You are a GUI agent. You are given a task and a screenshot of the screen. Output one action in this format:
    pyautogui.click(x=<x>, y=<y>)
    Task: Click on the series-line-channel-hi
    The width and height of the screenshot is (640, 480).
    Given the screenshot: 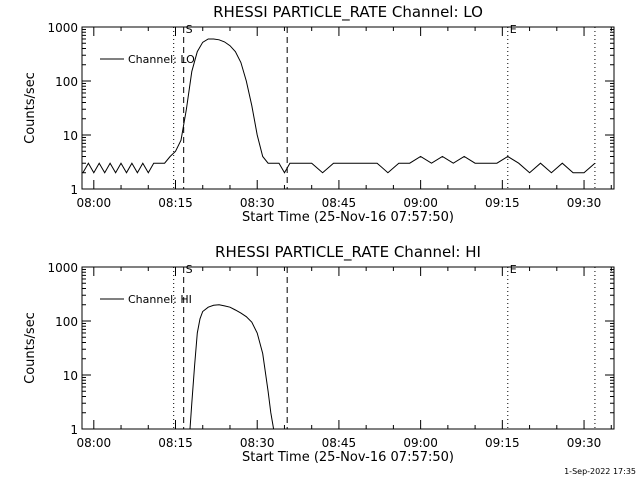 What is the action you would take?
    pyautogui.click(x=232, y=367)
    